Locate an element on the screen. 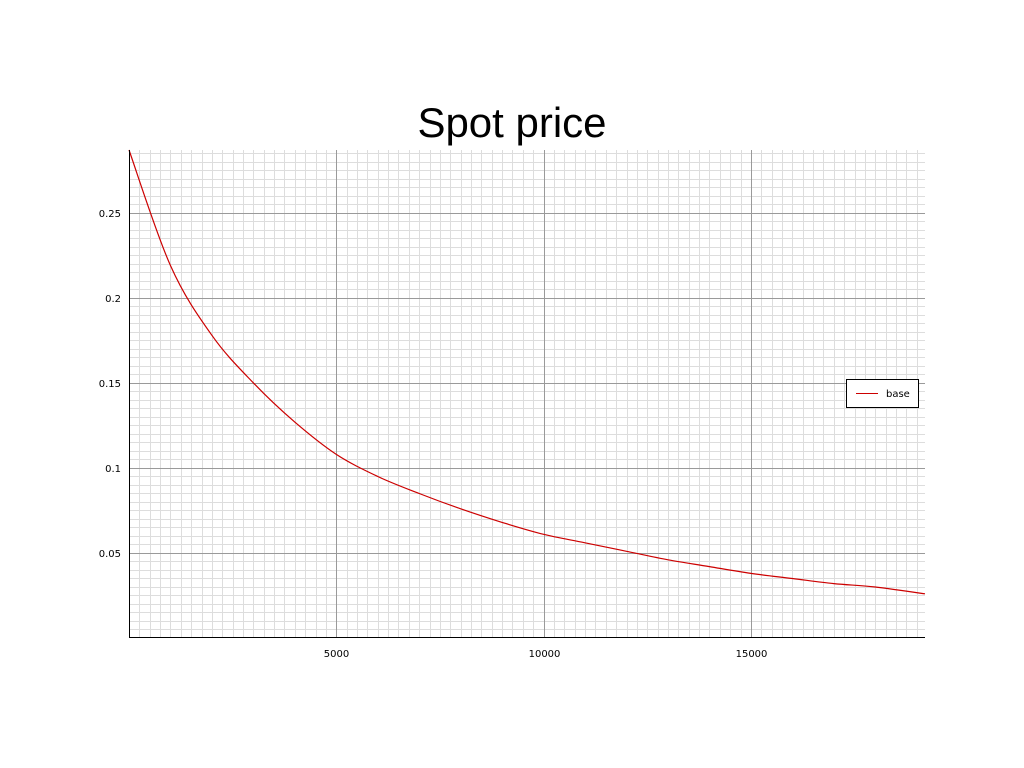 The image size is (1024, 768). chart-title: Spot price is located at coordinates (512, 122).